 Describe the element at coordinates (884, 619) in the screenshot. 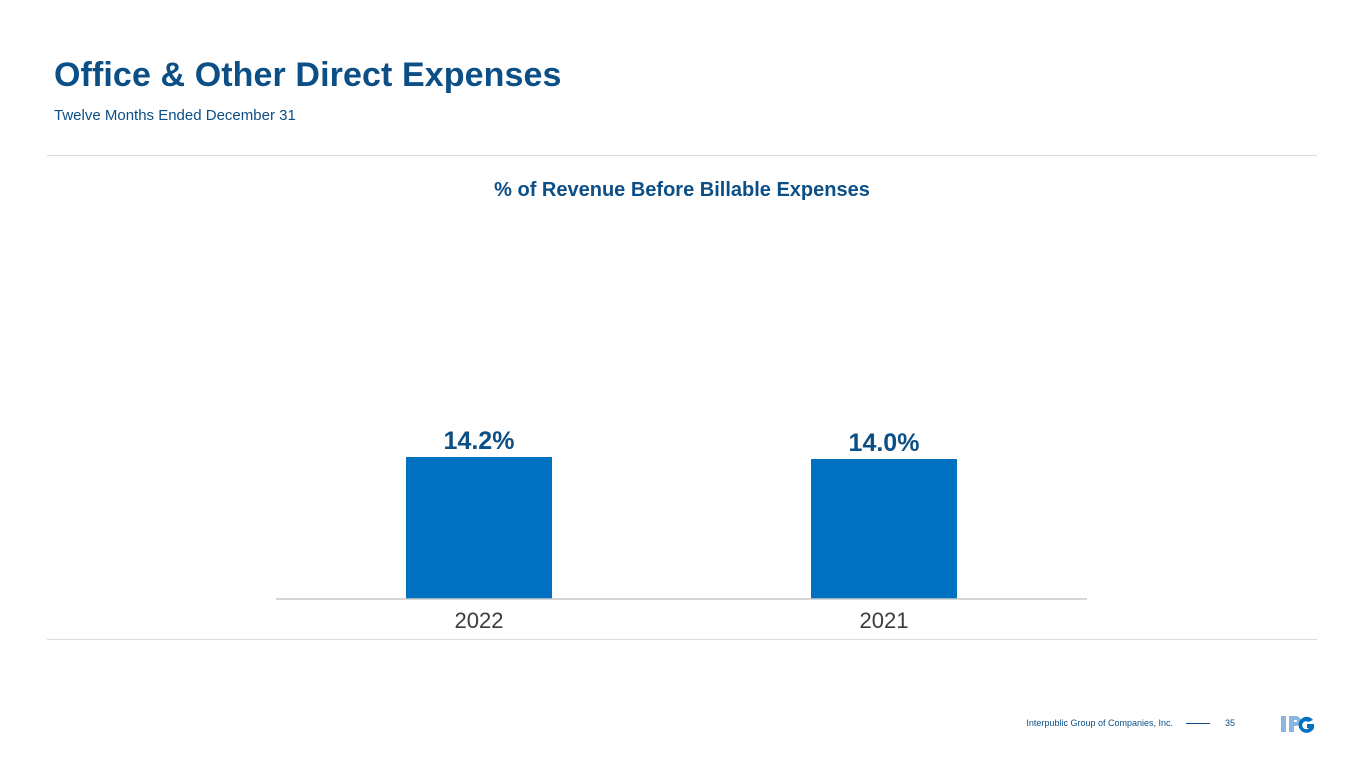

I see `category-label-2021: 2021` at that location.